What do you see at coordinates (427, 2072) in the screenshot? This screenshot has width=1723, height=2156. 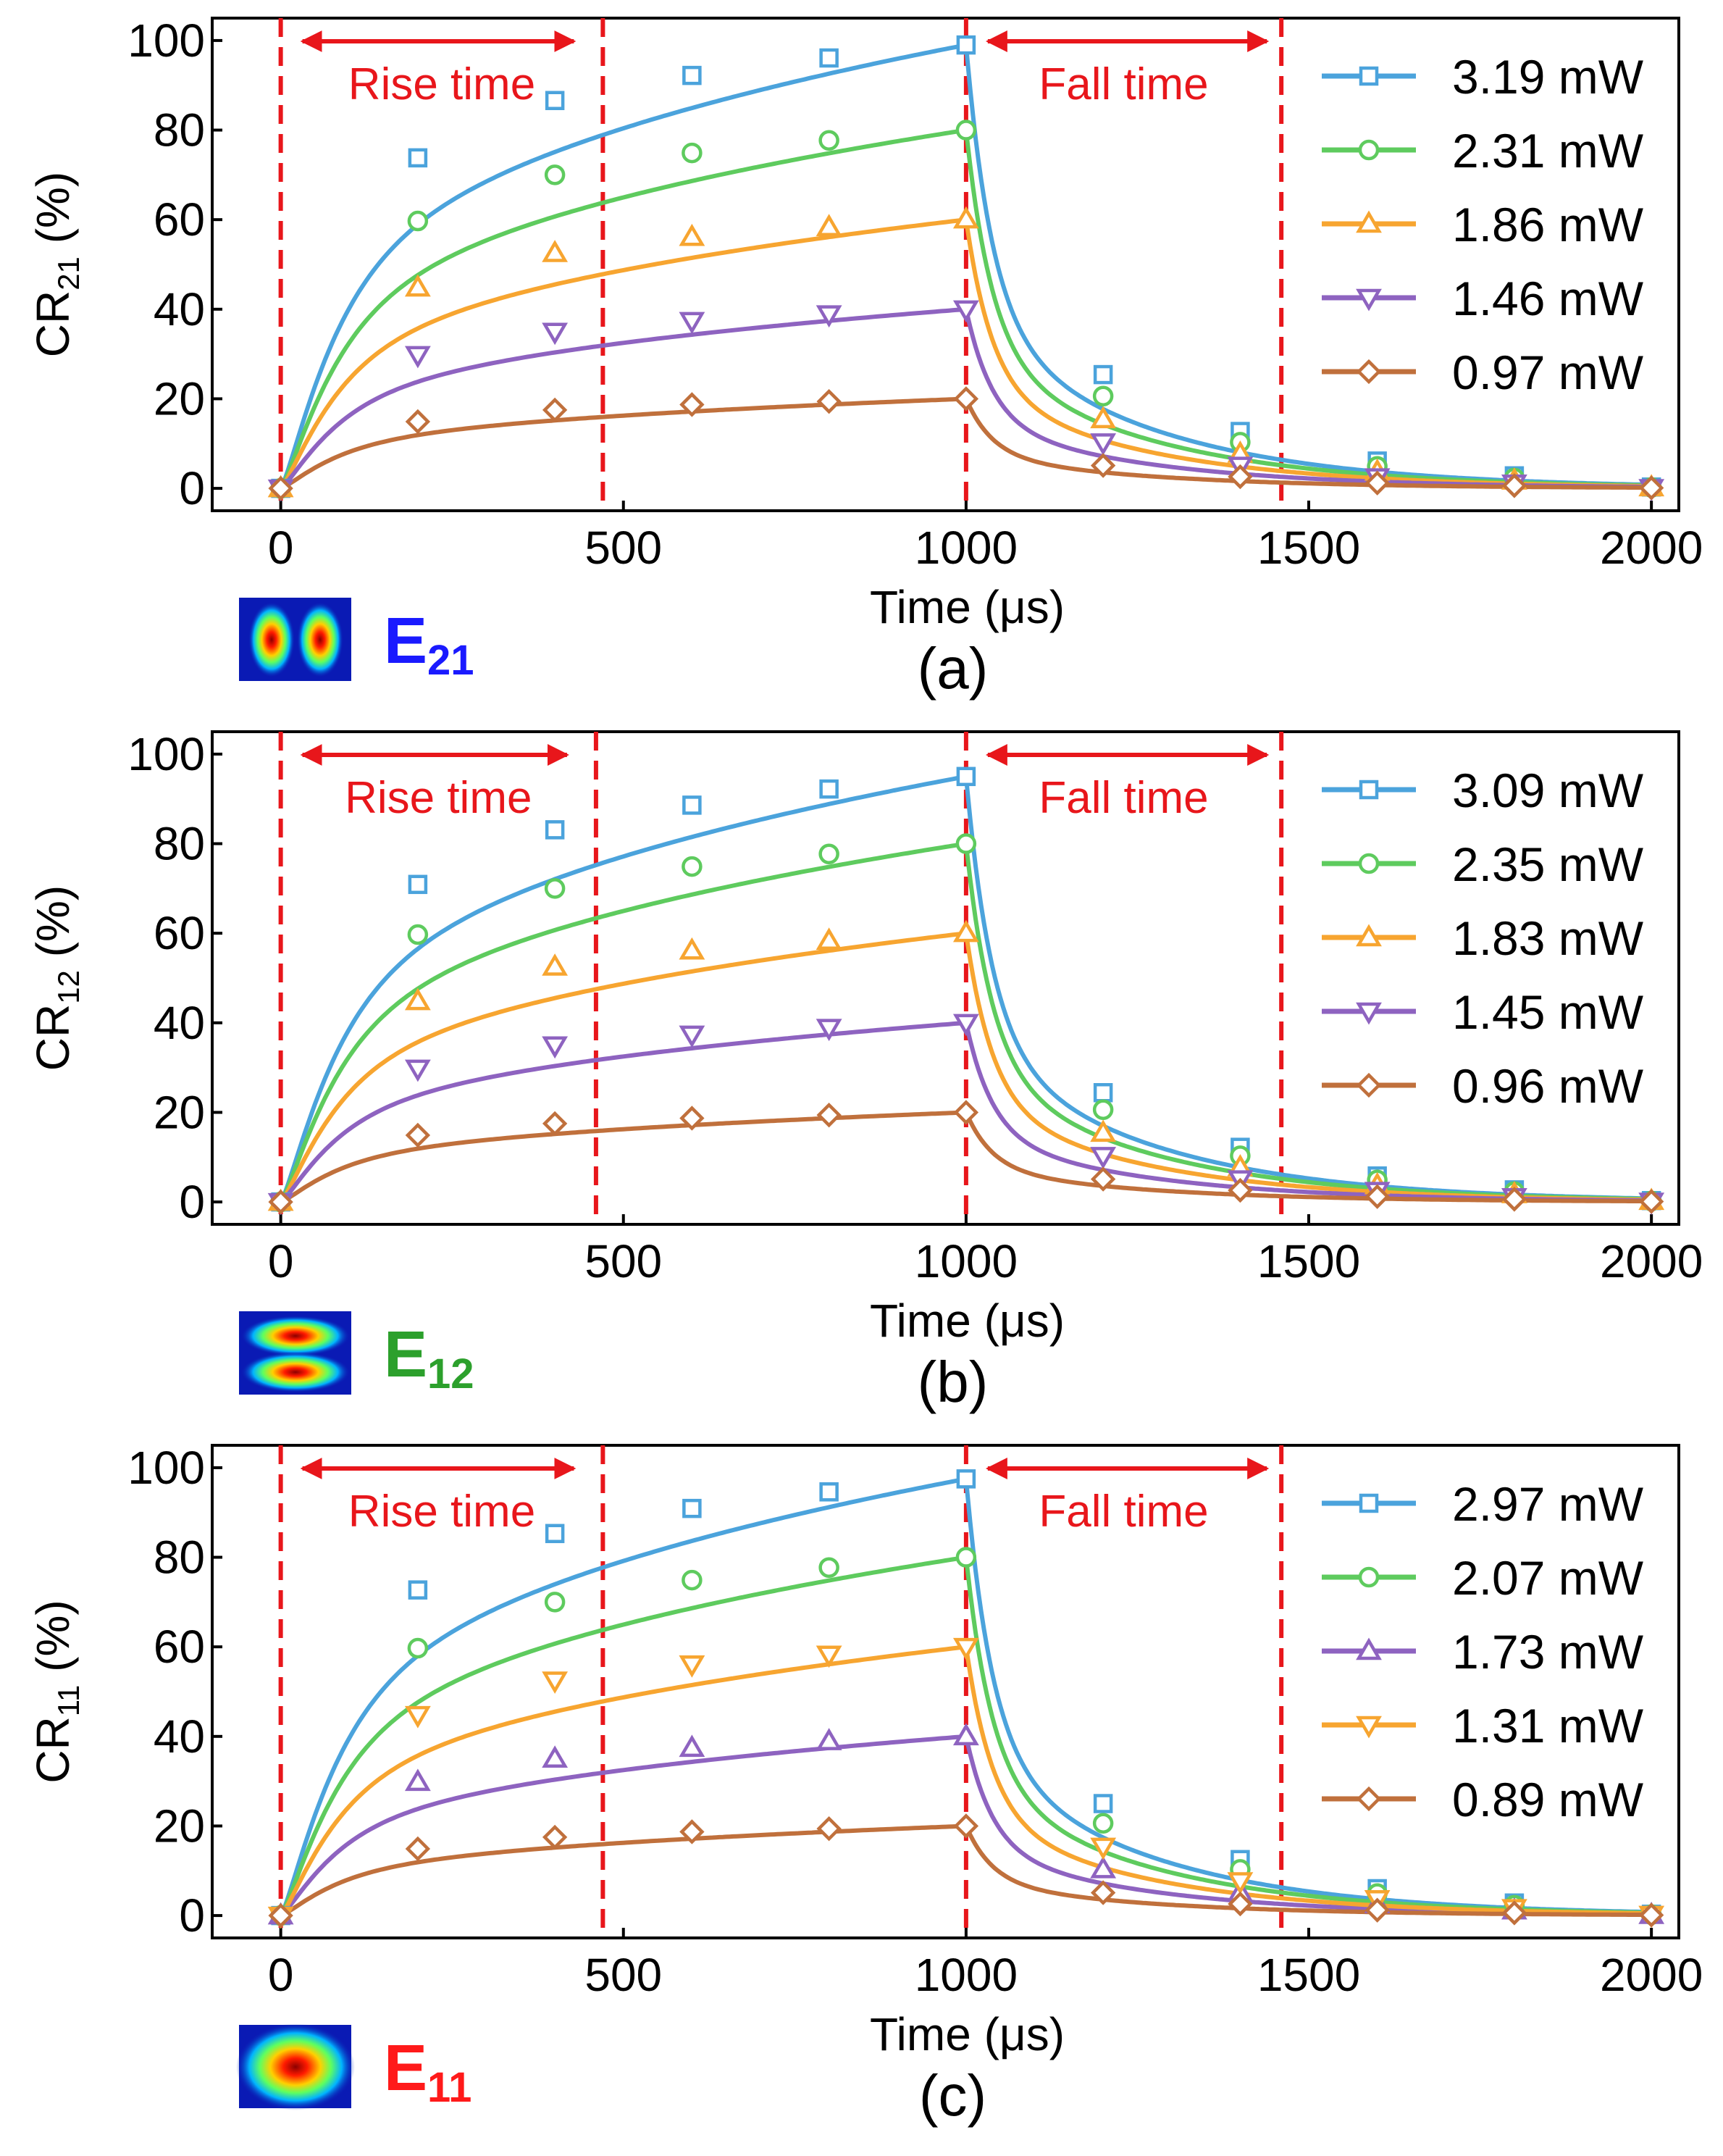 I see `mode-label: E11` at bounding box center [427, 2072].